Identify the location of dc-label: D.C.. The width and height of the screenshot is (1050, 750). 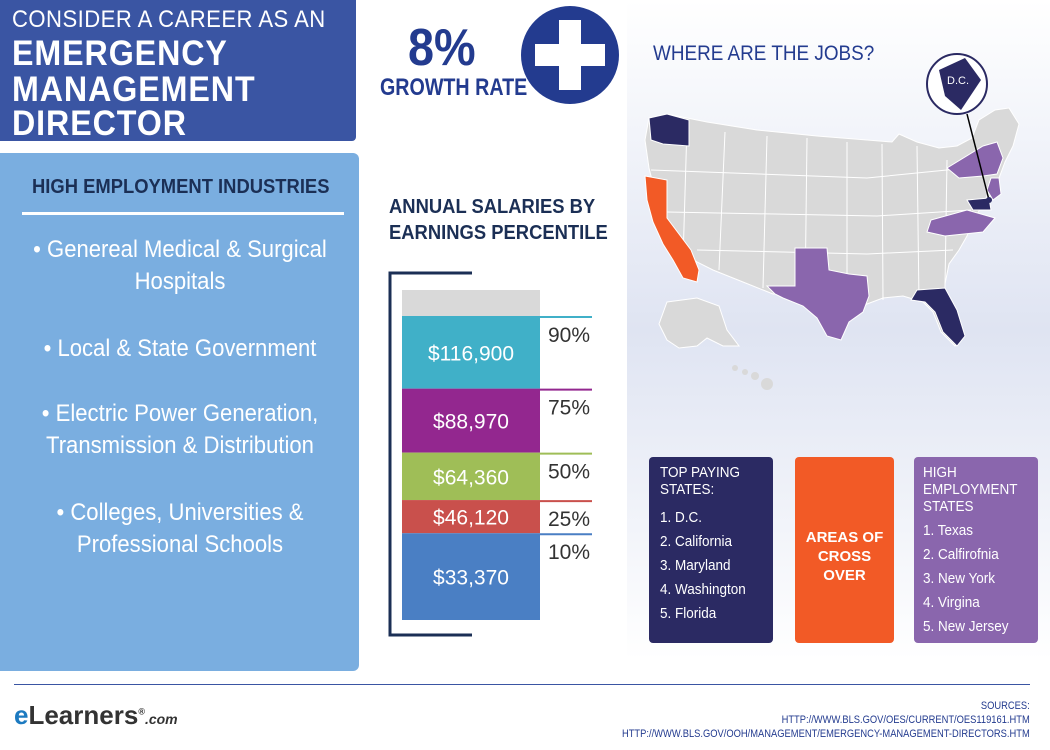
(958, 81).